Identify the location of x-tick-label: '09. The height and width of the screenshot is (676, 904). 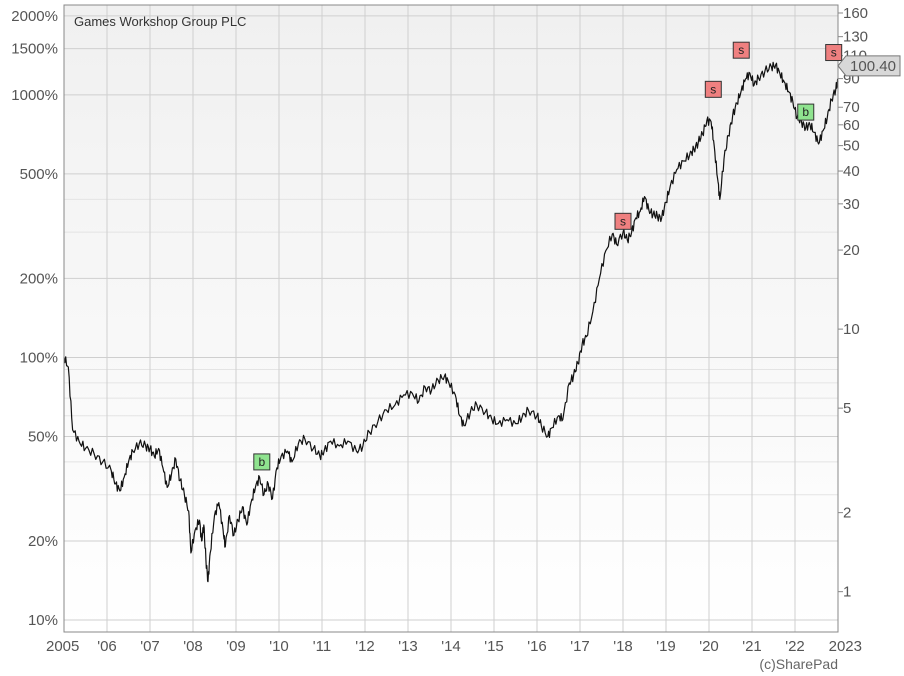
(236, 646).